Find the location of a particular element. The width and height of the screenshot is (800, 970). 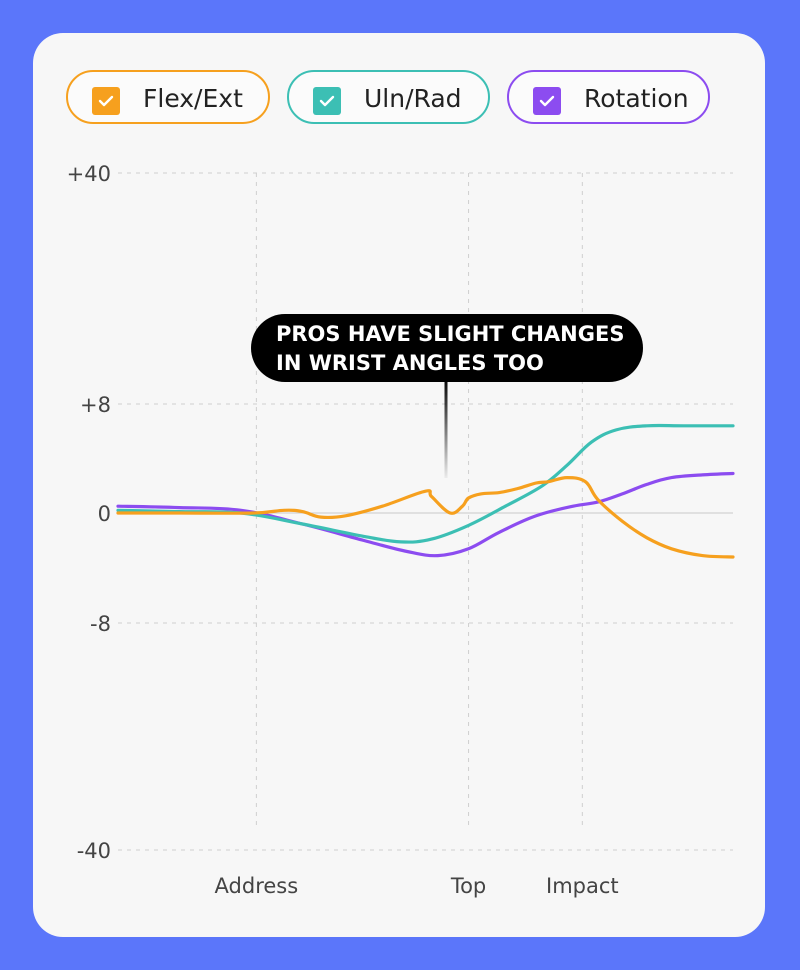

legend-checkbox-flex-ext is located at coordinates (106, 101).